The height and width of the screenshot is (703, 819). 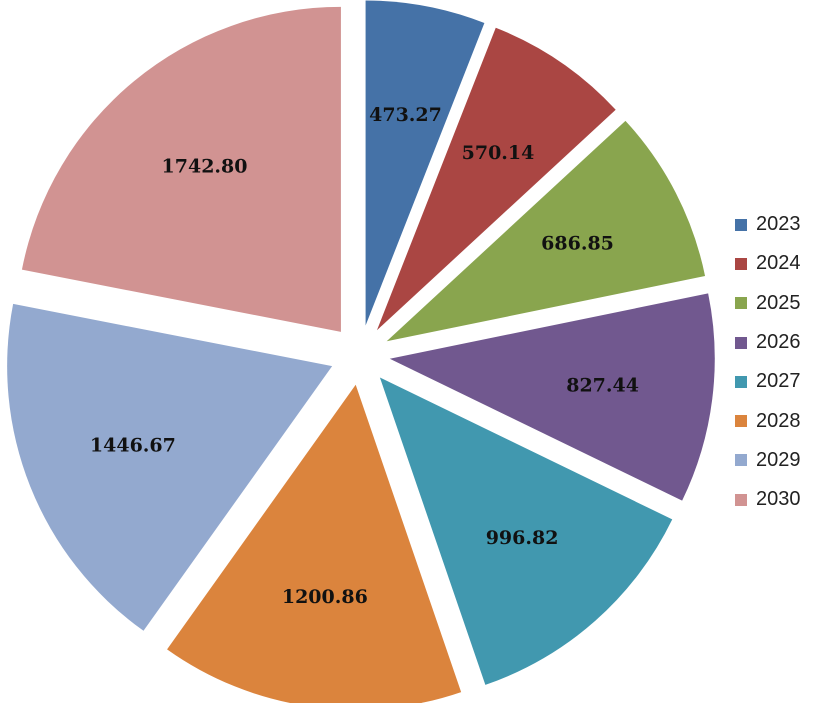 I want to click on legend-item-2023: 2023, so click(x=777, y=224).